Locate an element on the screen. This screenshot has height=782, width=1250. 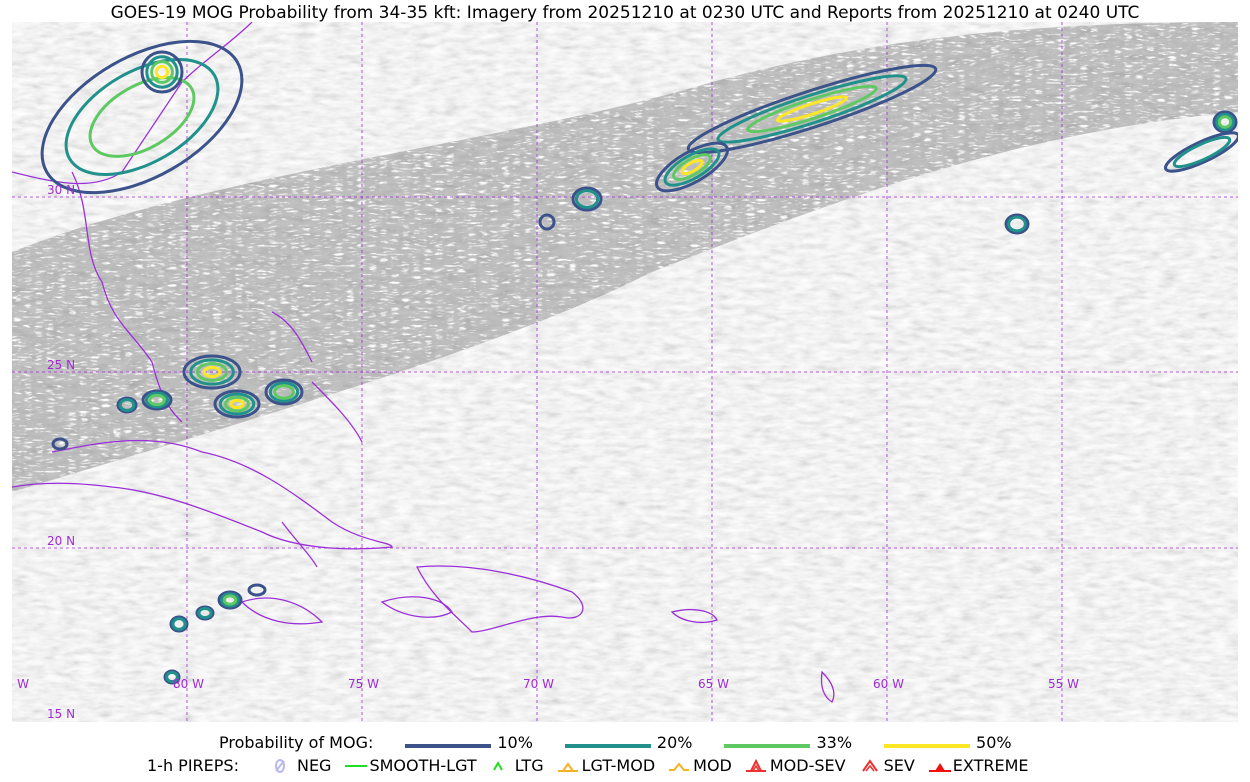
pirep-legend-item: LTG is located at coordinates (517, 765).